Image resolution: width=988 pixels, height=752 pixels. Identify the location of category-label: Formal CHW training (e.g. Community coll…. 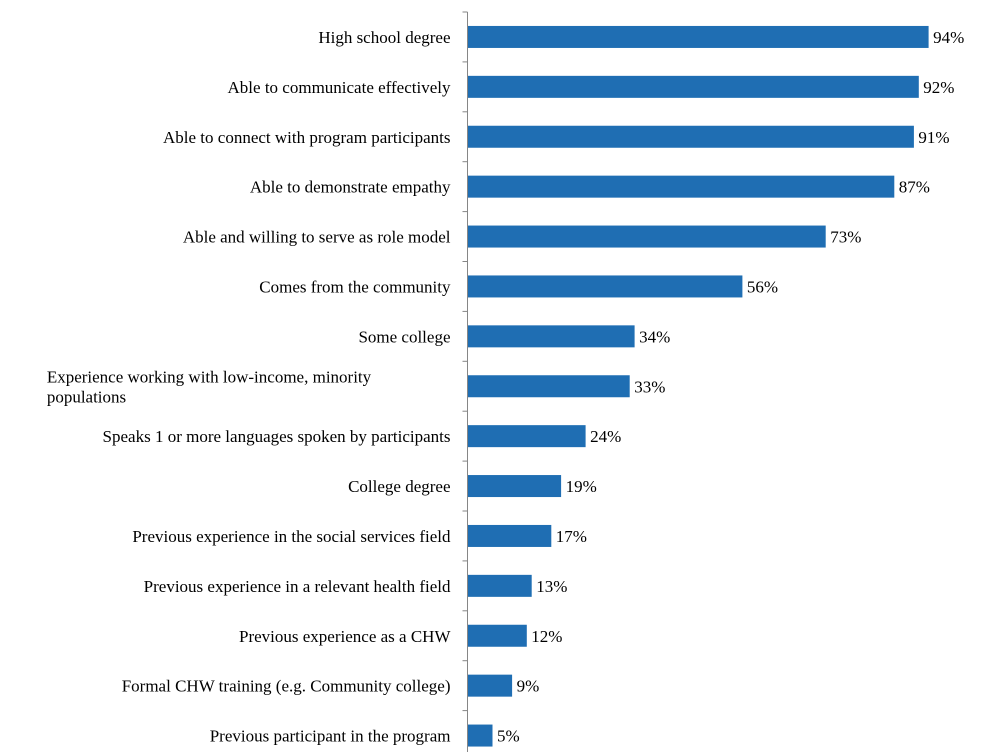
(286, 686).